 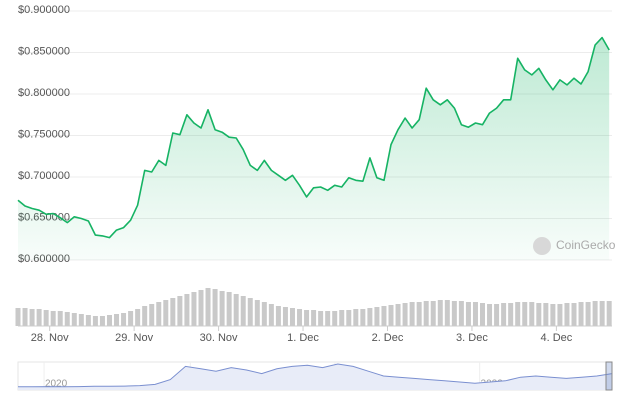 I want to click on x-tick-label: 1. Dec, so click(x=303, y=338).